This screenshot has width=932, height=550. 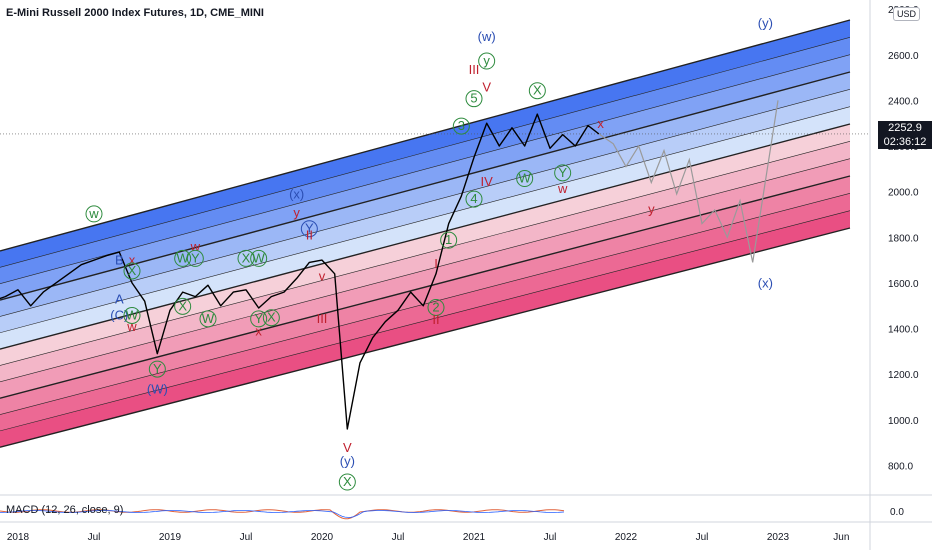 I want to click on x-tick-label: 2019, so click(x=170, y=537).